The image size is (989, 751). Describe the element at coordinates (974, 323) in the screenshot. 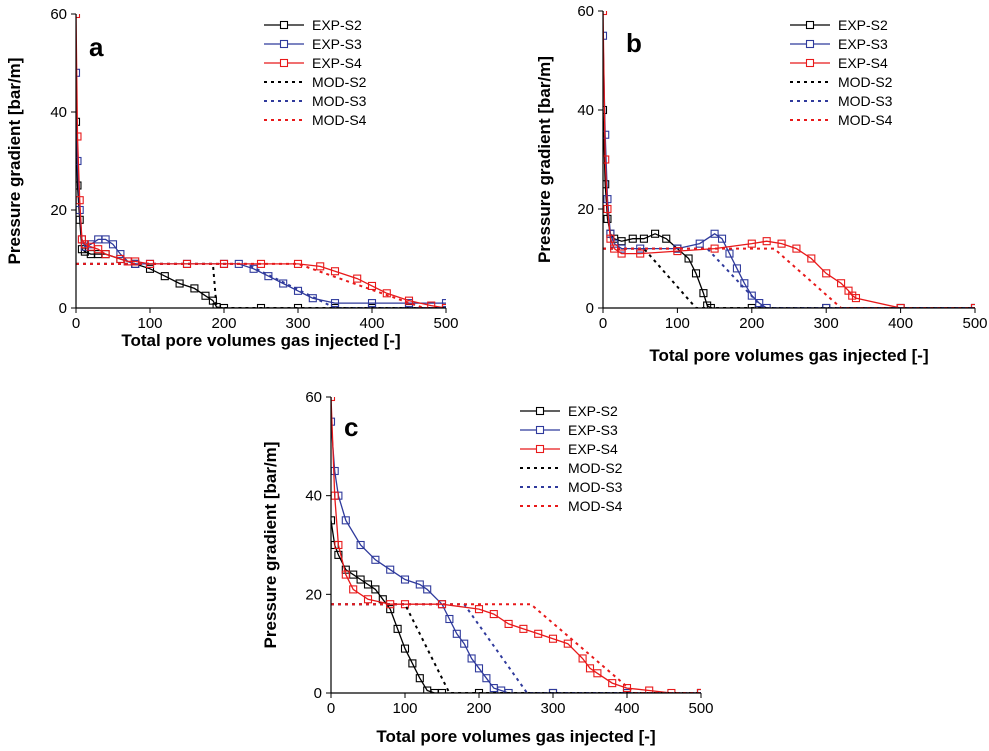

I see `x-tick-label: 500` at that location.